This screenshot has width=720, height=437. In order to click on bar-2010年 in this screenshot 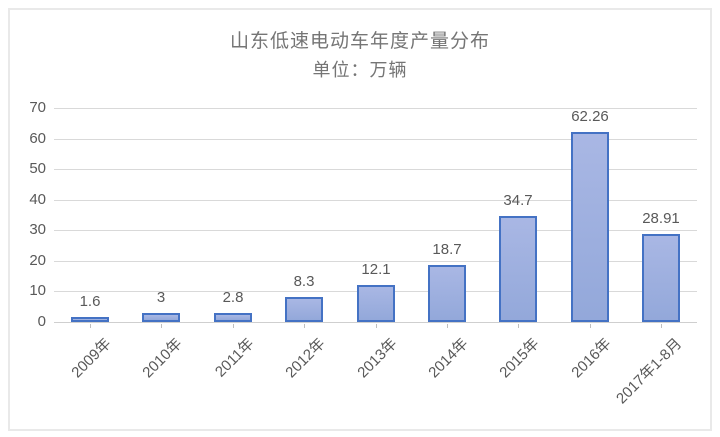, I will do `click(161, 317)`.